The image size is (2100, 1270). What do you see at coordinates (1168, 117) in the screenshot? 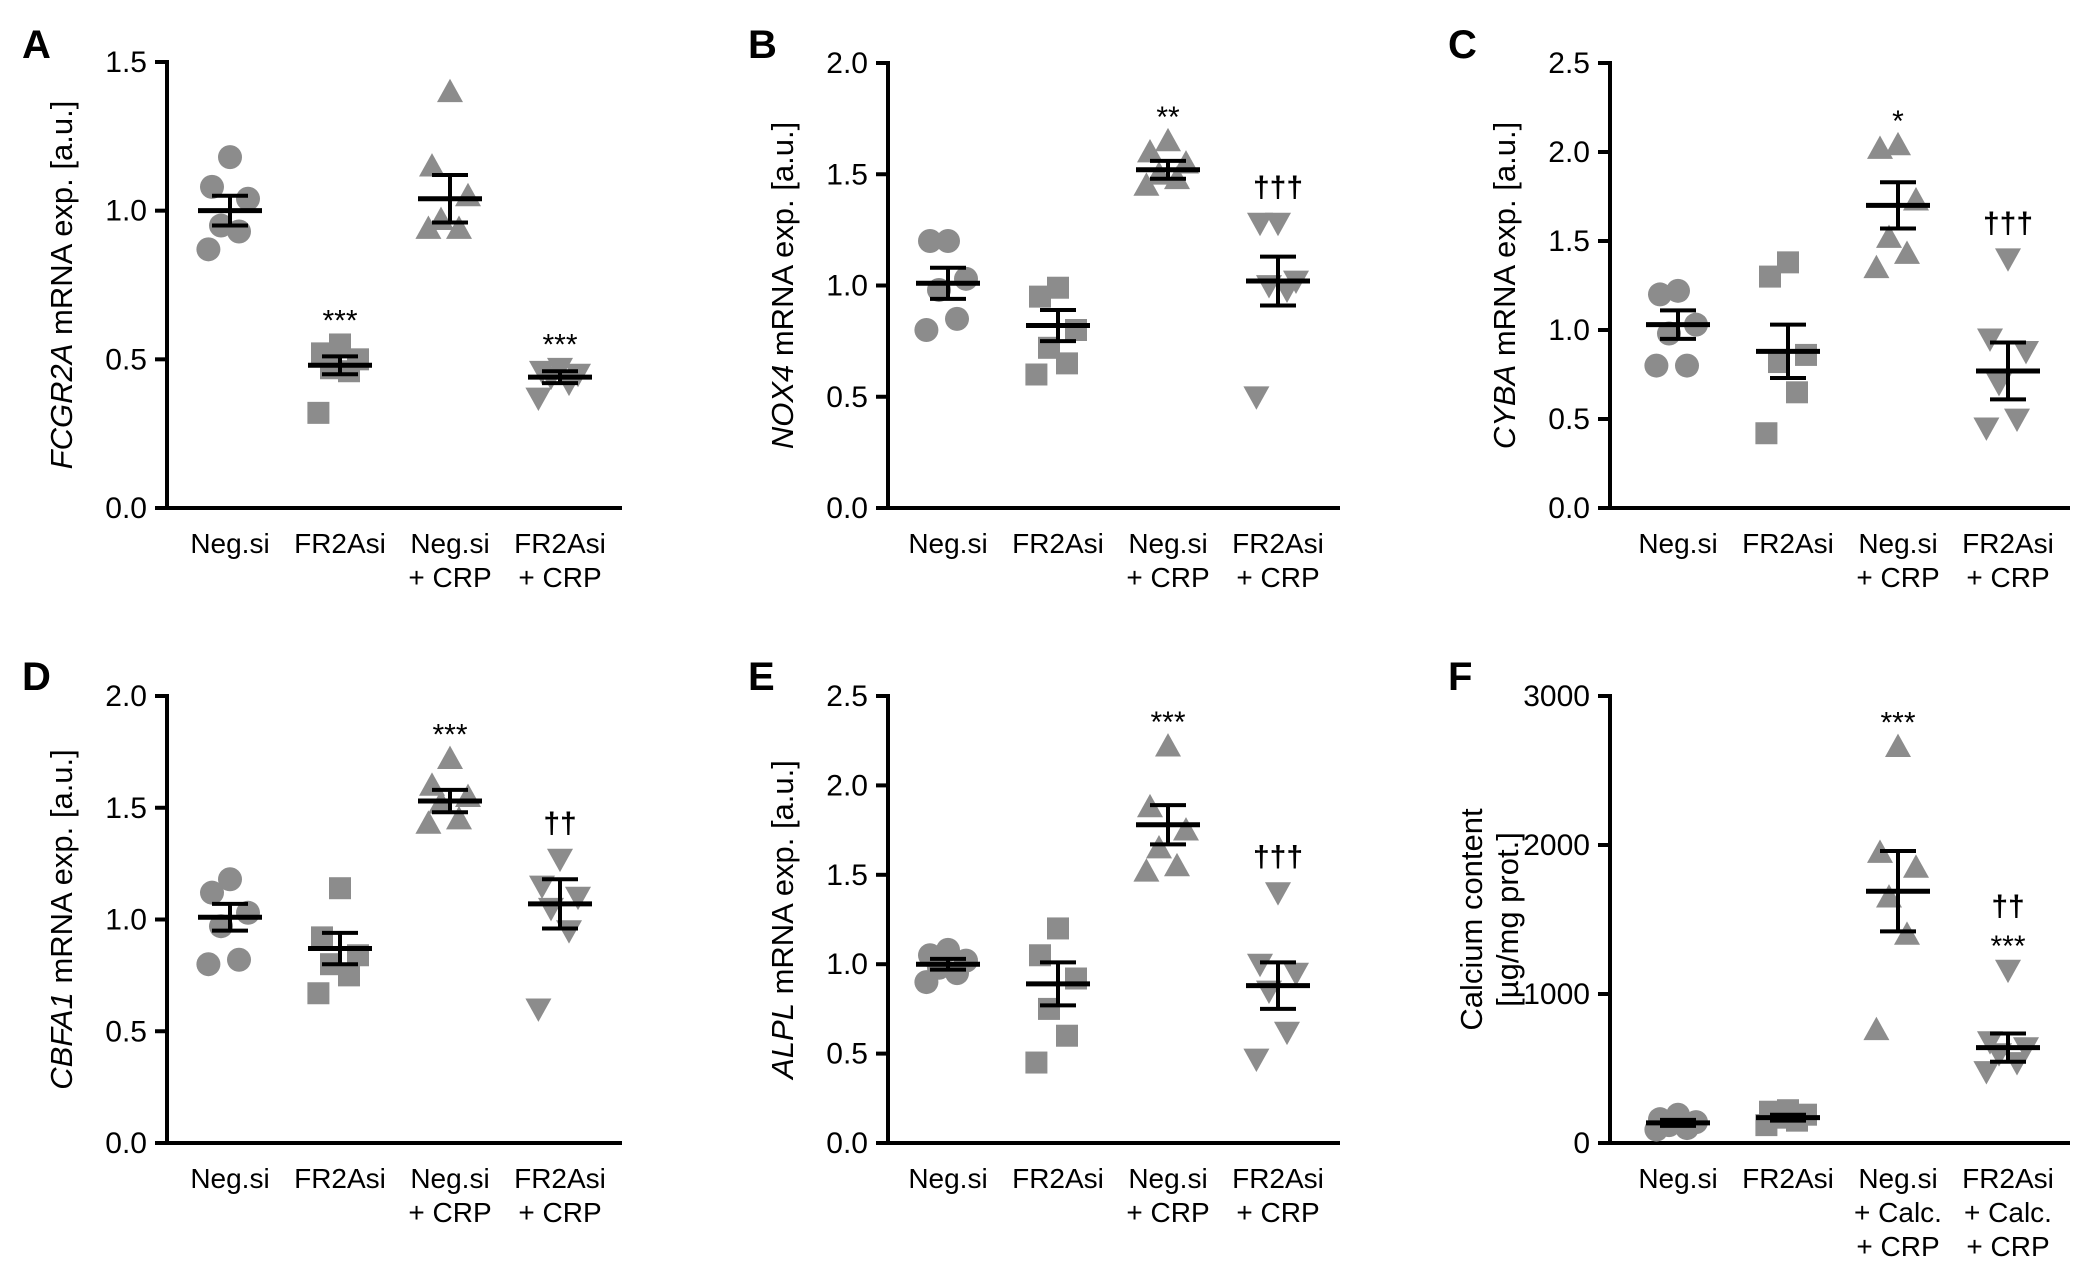
I see `significance-label: **` at bounding box center [1168, 117].